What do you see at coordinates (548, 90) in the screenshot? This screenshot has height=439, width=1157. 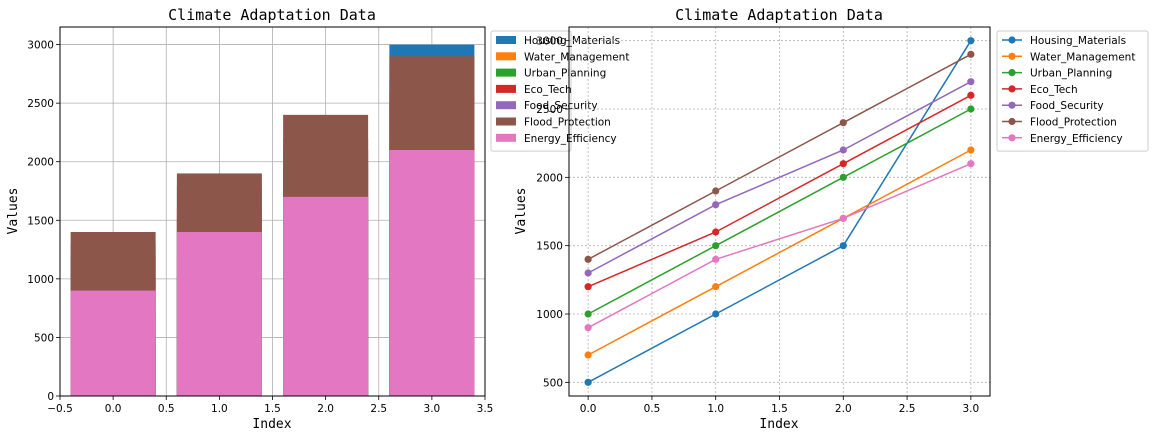 I see `legend-label: Eco_Tech` at bounding box center [548, 90].